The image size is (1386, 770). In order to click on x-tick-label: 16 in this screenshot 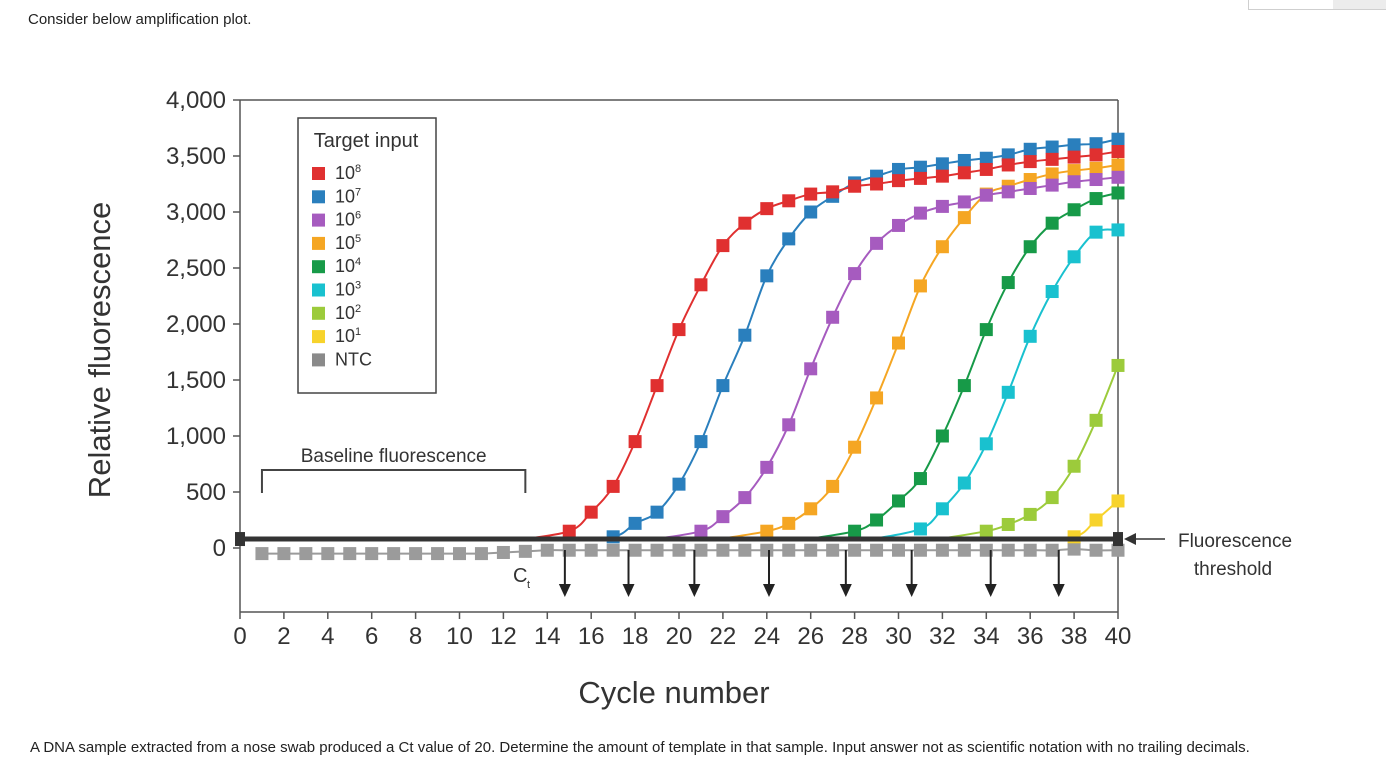, I will do `click(591, 636)`.